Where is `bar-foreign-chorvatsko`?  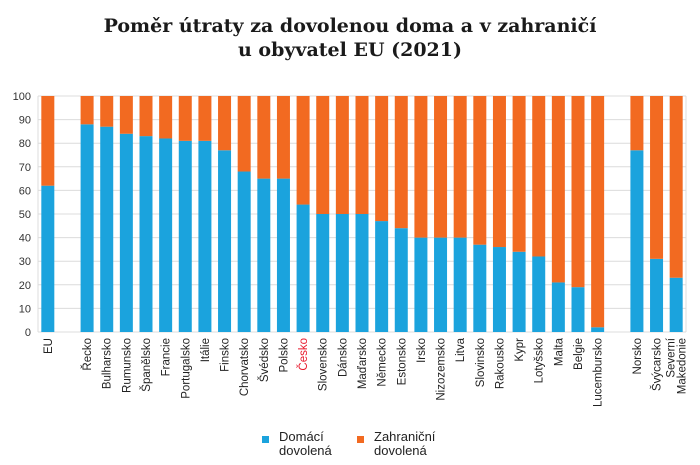 bar-foreign-chorvatsko is located at coordinates (244, 134).